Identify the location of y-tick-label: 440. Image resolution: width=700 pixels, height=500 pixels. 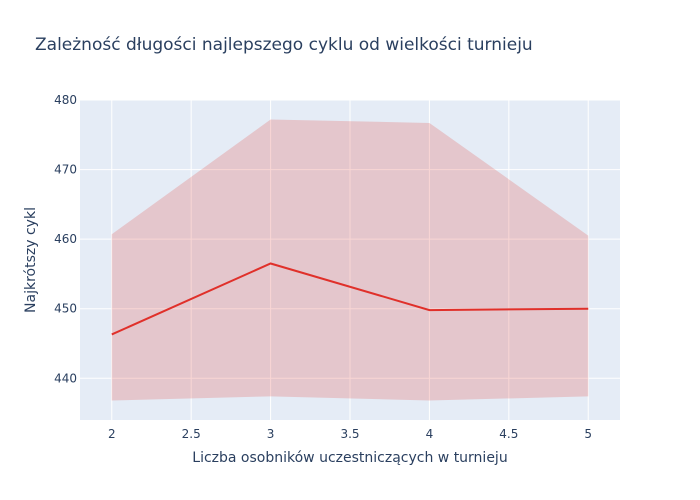
(65, 378).